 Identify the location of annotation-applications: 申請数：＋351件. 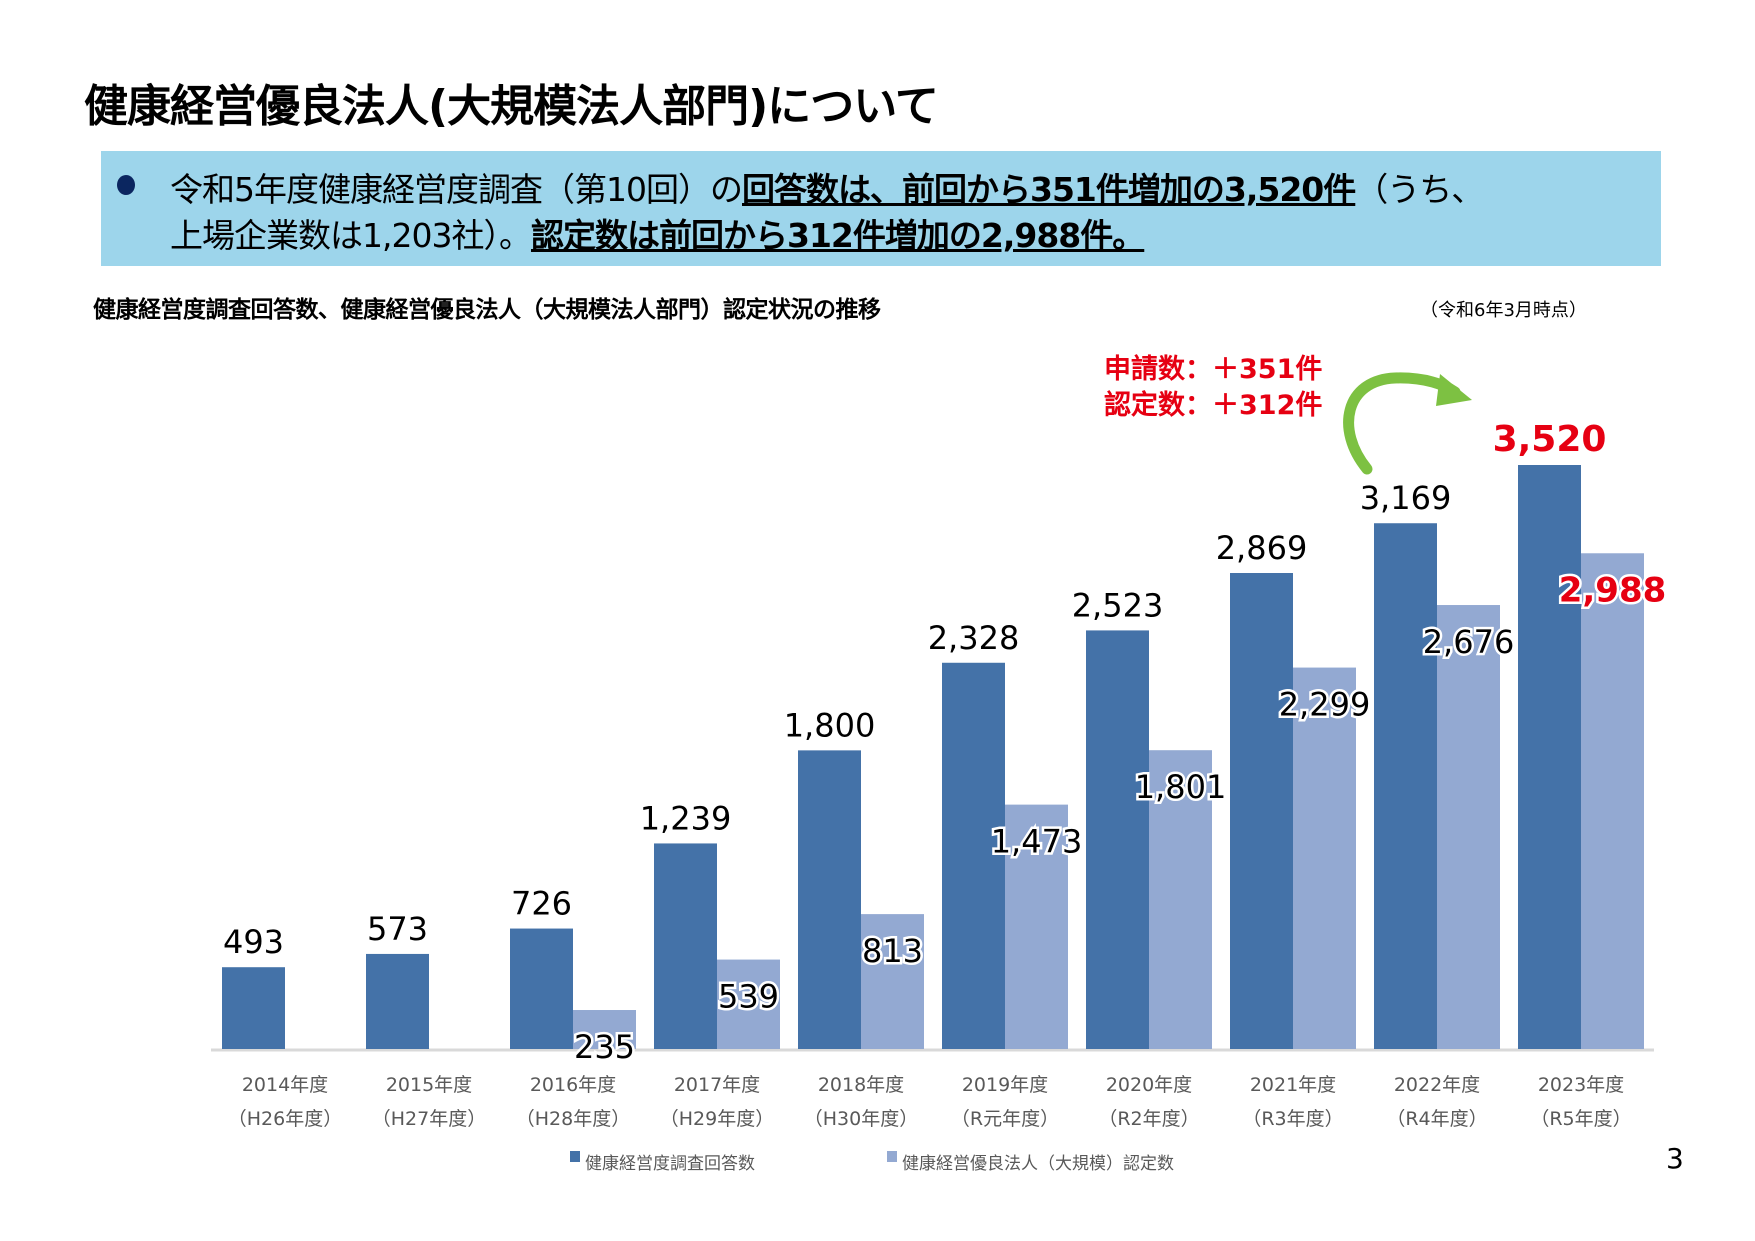
(1213, 369).